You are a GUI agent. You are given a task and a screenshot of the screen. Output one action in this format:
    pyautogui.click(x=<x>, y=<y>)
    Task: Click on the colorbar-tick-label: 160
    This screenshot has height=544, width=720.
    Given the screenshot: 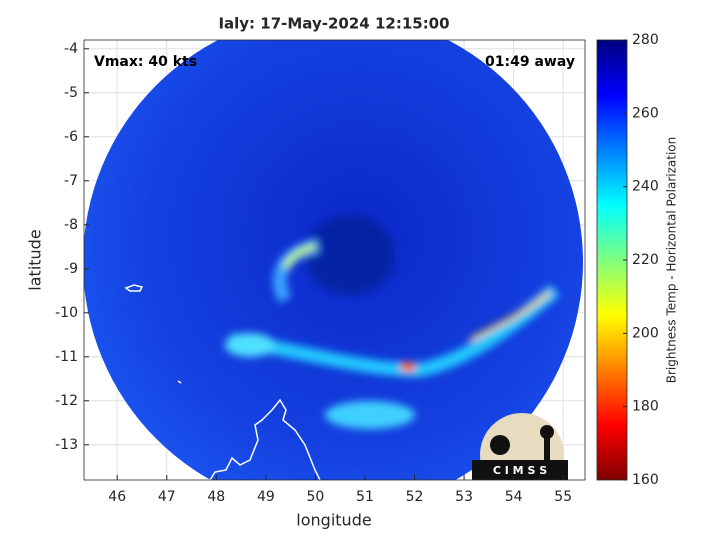 What is the action you would take?
    pyautogui.click(x=645, y=480)
    